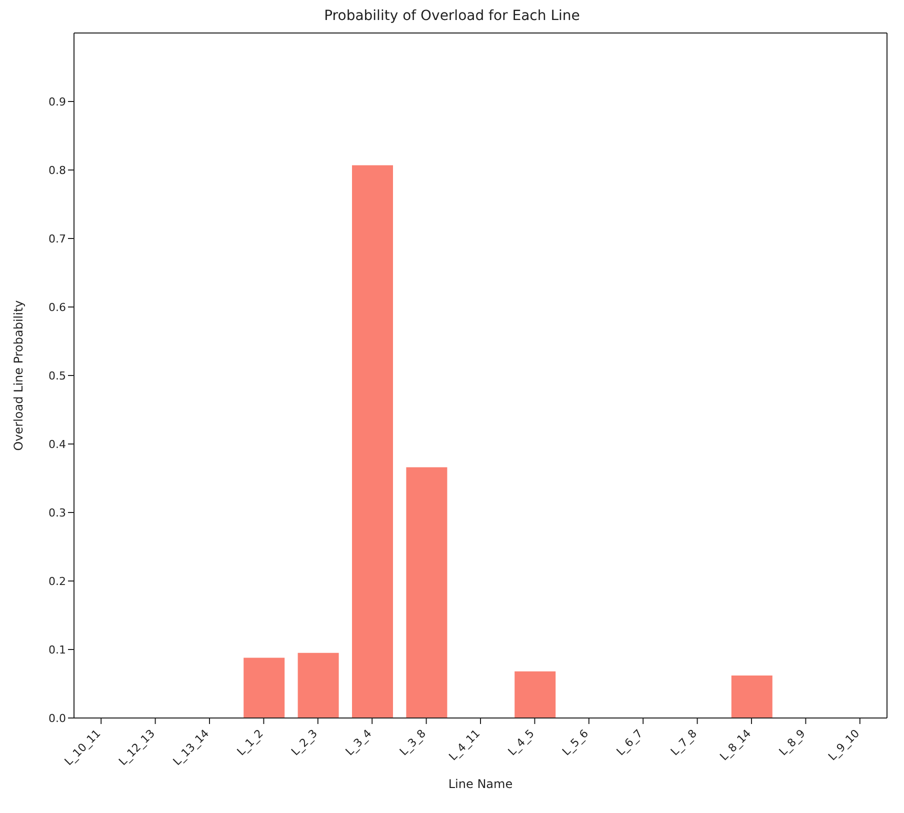  What do you see at coordinates (57, 444) in the screenshot?
I see `y-tick-label: 0.4` at bounding box center [57, 444].